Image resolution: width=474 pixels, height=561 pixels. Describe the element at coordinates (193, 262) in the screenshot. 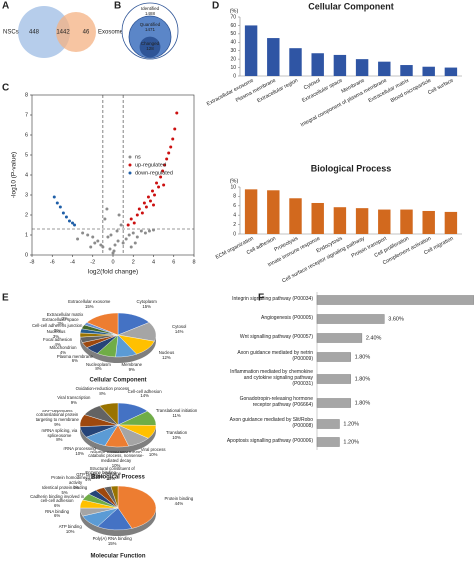

I see `x-tick-label: 8` at that location.